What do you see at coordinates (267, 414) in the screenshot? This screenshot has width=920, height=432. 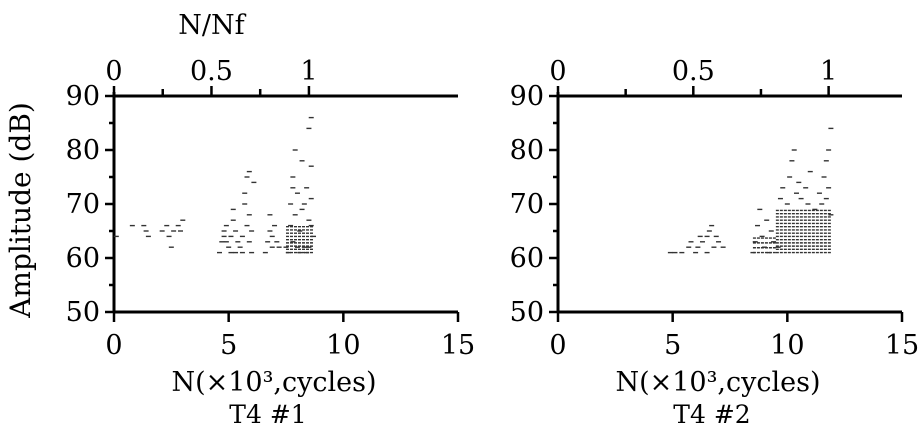 I see `subplot-title: T4 #1` at bounding box center [267, 414].